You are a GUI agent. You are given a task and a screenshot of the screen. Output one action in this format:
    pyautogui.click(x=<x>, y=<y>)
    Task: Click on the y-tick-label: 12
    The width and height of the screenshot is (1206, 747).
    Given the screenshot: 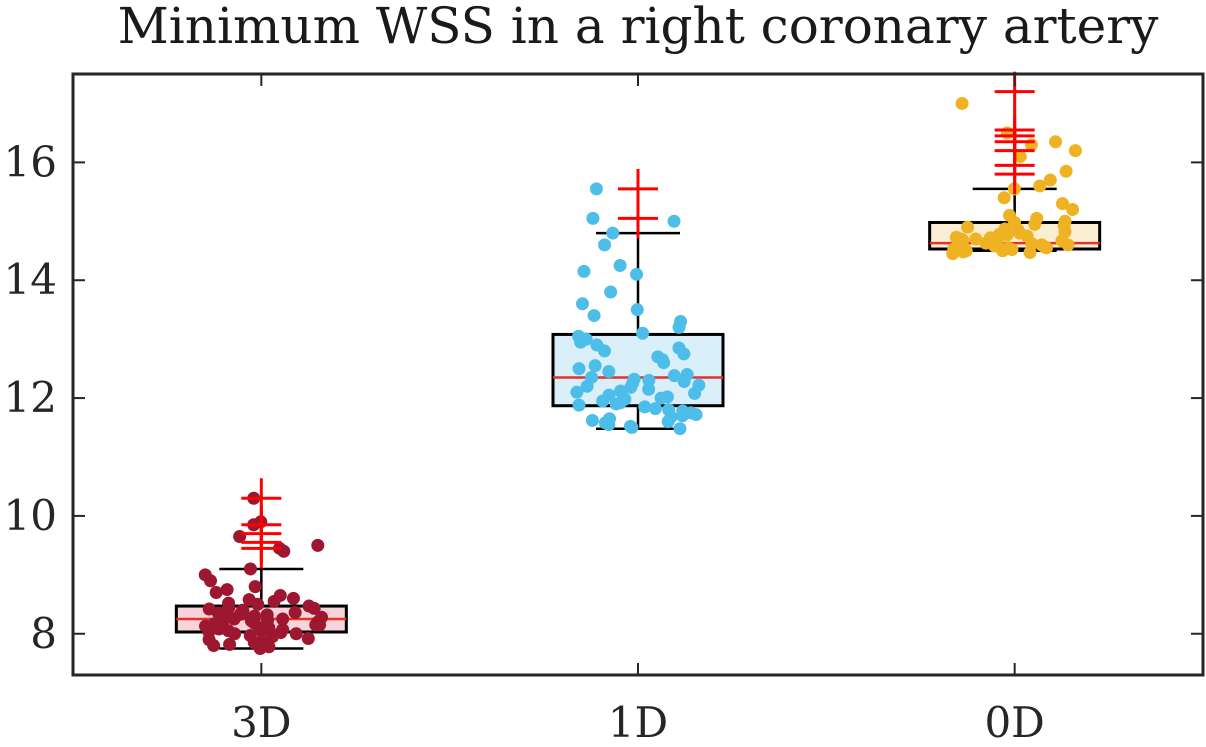 What is the action you would take?
    pyautogui.click(x=30, y=397)
    